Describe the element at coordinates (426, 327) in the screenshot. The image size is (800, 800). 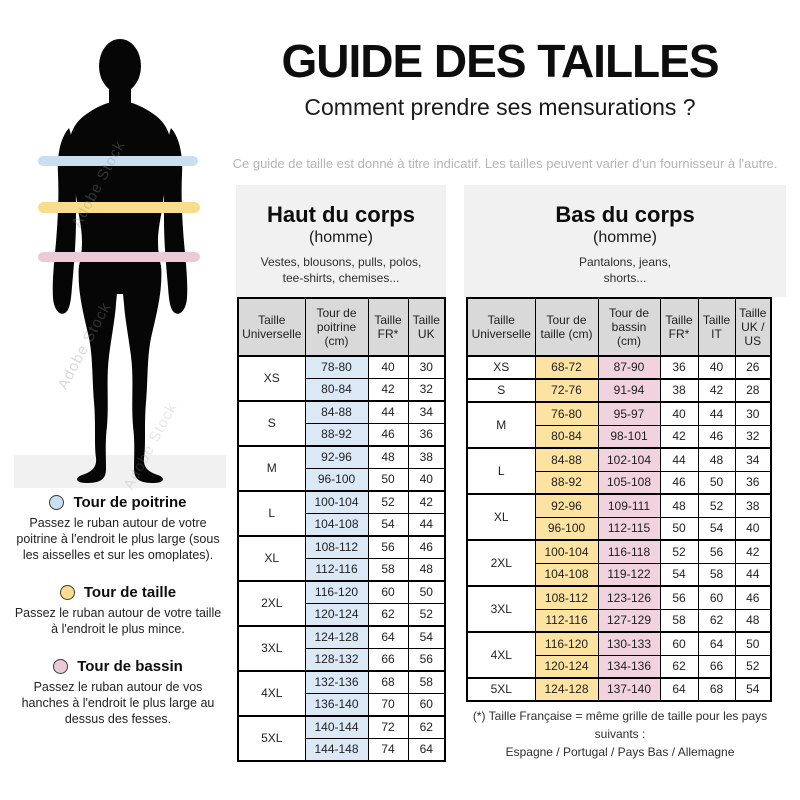
I see `column-header: Taille UK` at that location.